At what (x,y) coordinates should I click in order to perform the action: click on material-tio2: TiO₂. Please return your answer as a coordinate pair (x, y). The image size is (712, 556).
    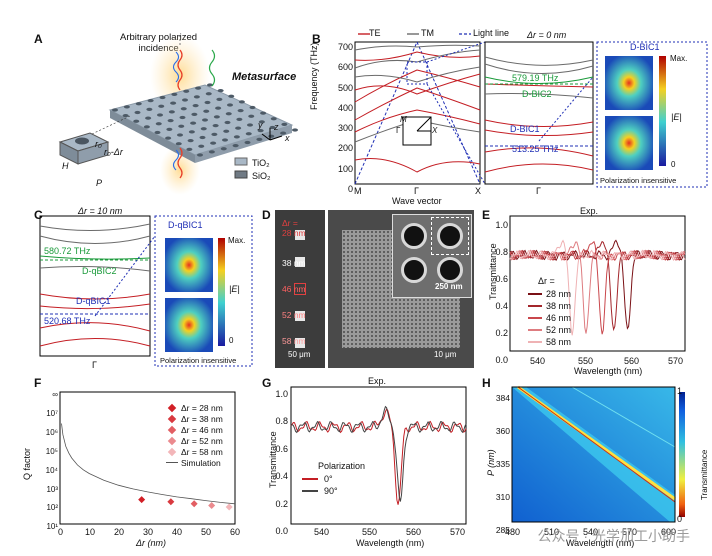
    Looking at the image, I should click on (261, 163).